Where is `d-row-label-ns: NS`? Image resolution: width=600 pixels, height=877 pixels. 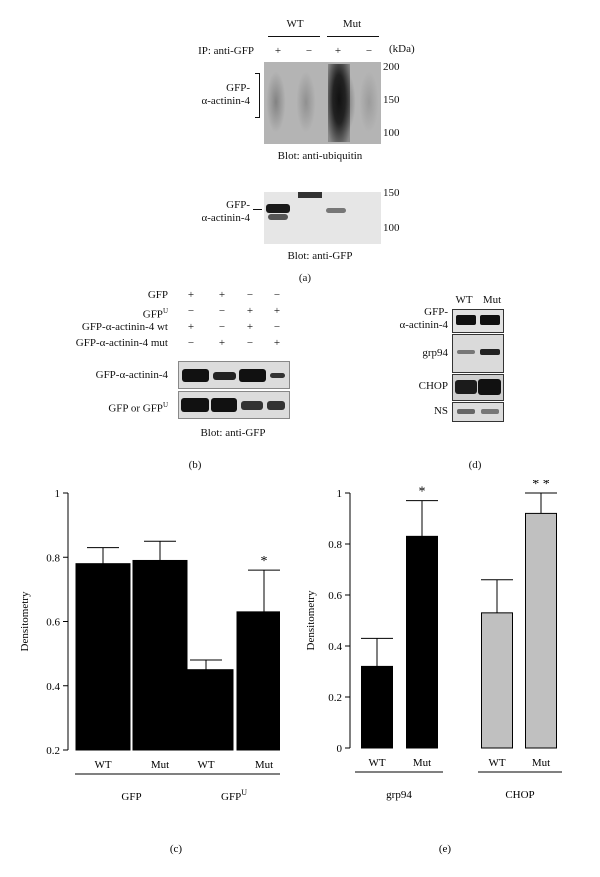
d-row-label-ns: NS is located at coordinates (440, 411).